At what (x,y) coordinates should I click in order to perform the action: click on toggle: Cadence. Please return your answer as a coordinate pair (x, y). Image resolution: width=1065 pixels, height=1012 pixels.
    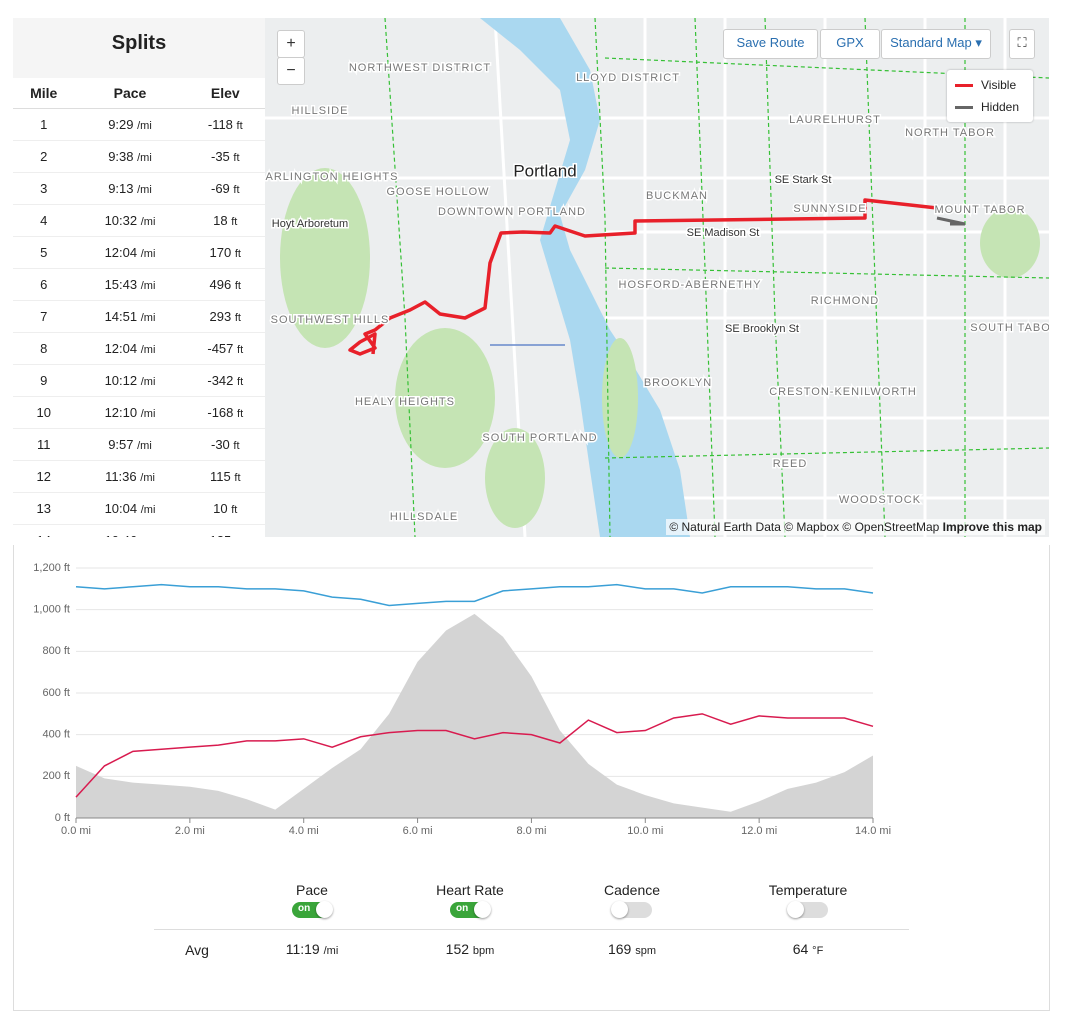
    Looking at the image, I should click on (632, 901).